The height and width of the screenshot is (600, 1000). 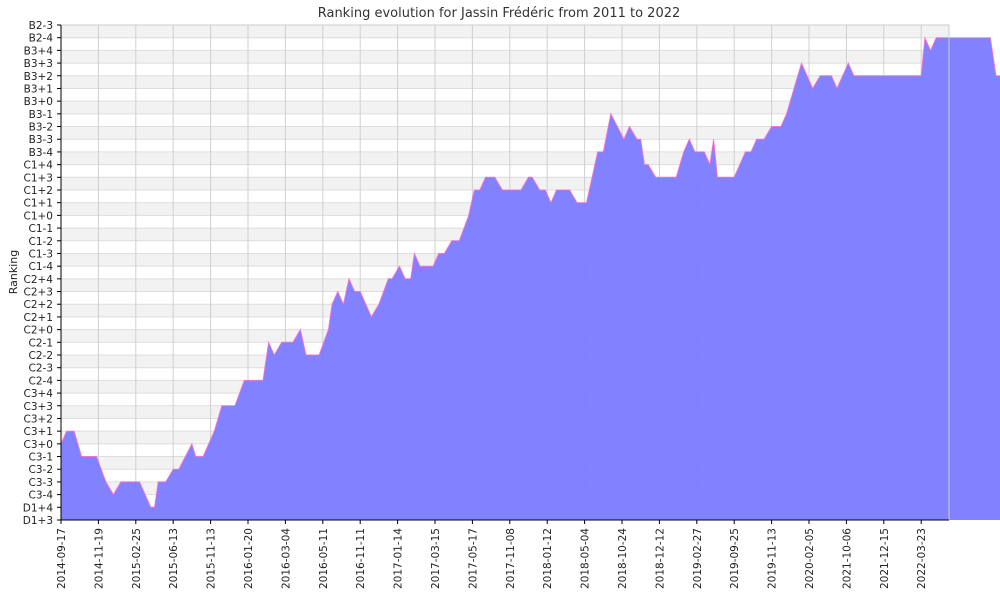 What do you see at coordinates (39, 204) in the screenshot?
I see `y-tick-label: C1+1` at bounding box center [39, 204].